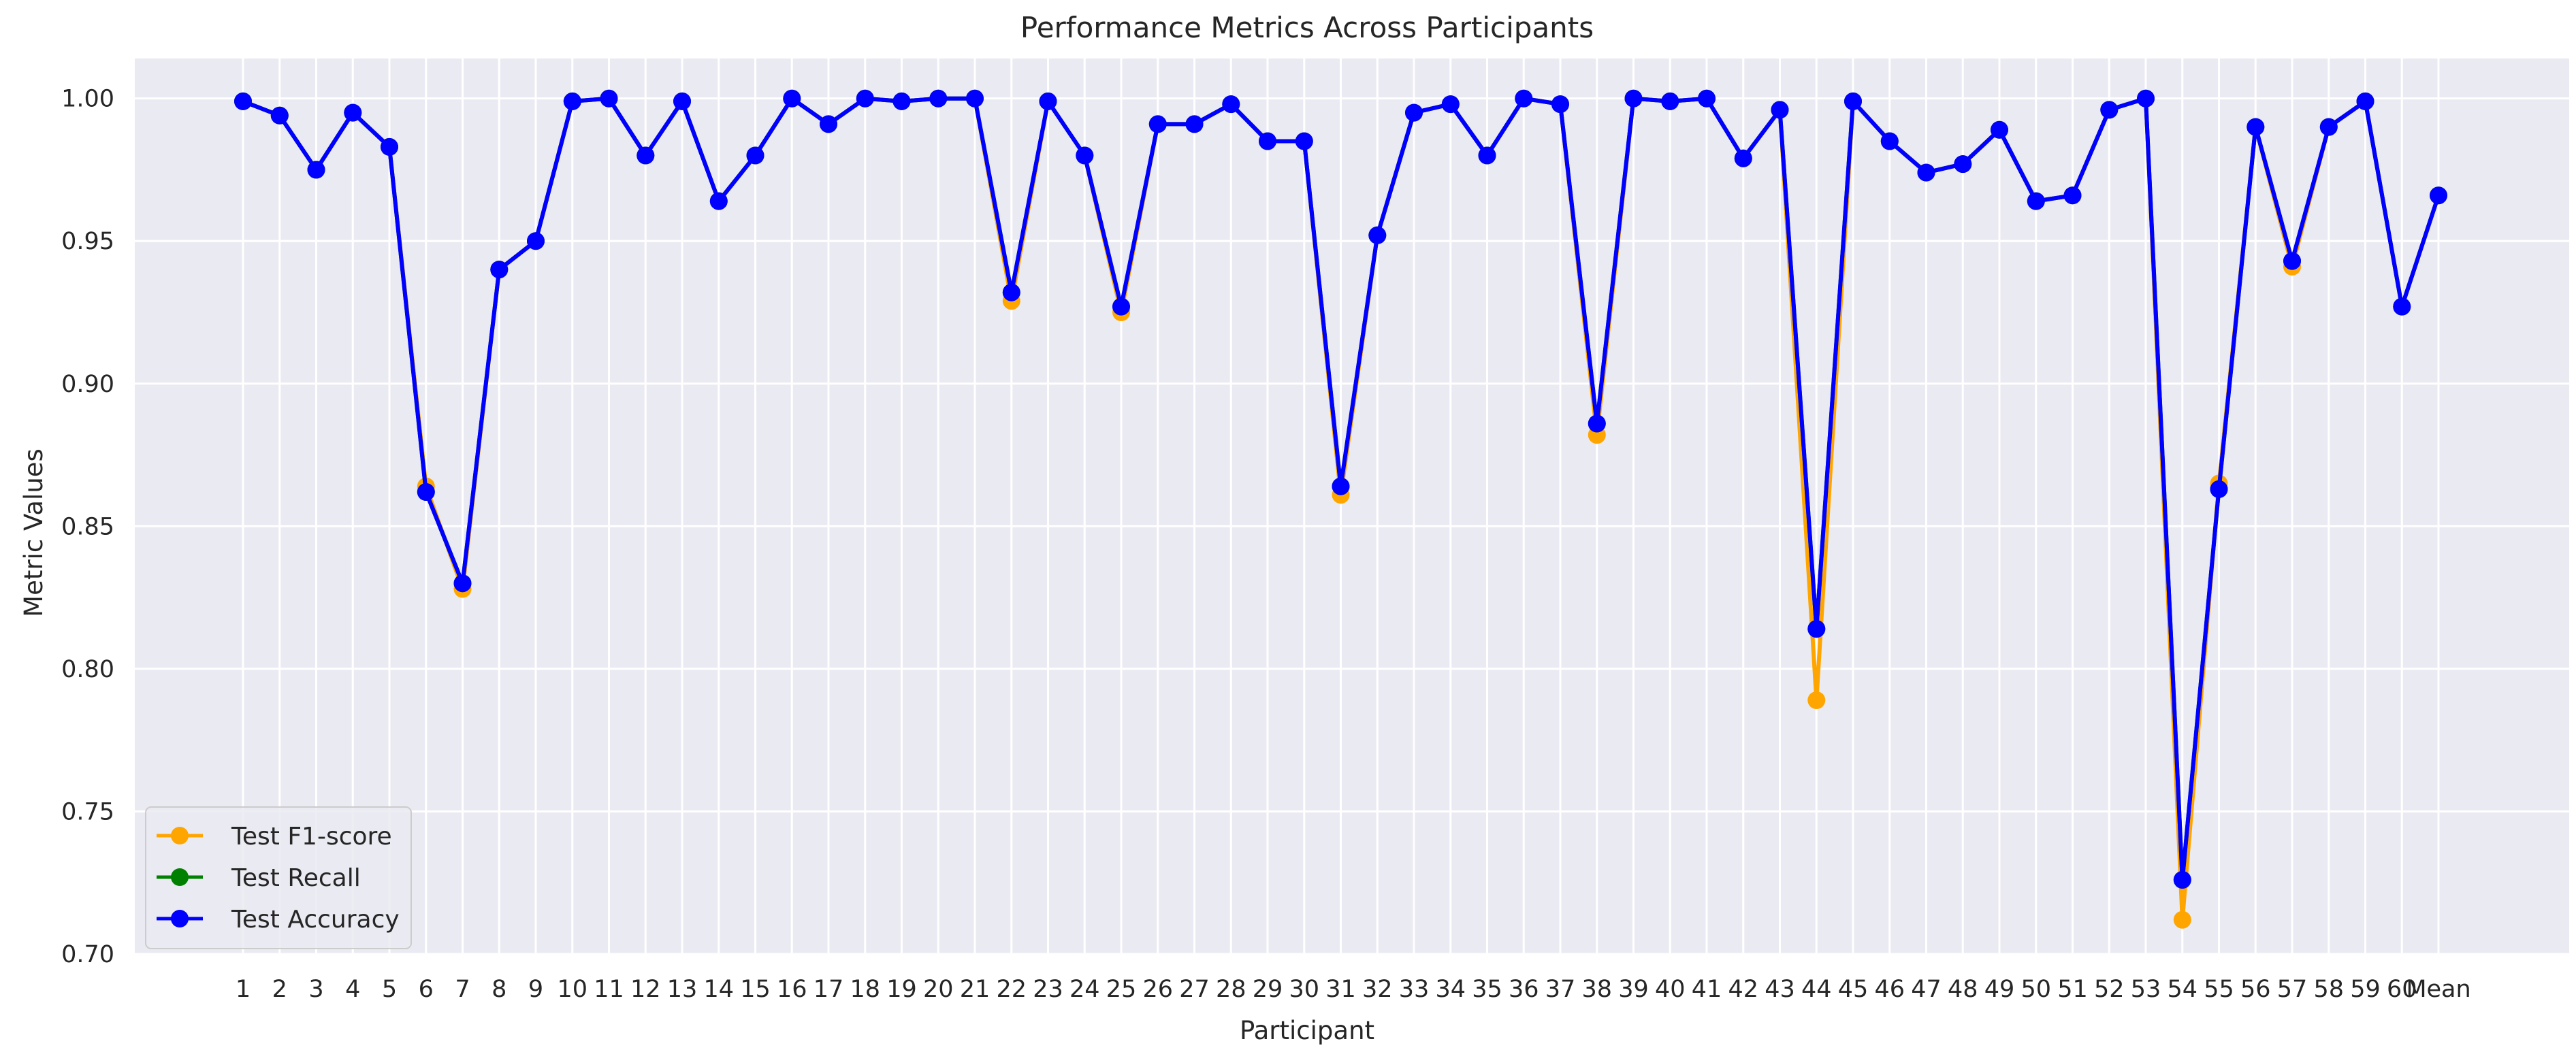  What do you see at coordinates (1341, 989) in the screenshot?
I see `x-tick-label: 31` at bounding box center [1341, 989].